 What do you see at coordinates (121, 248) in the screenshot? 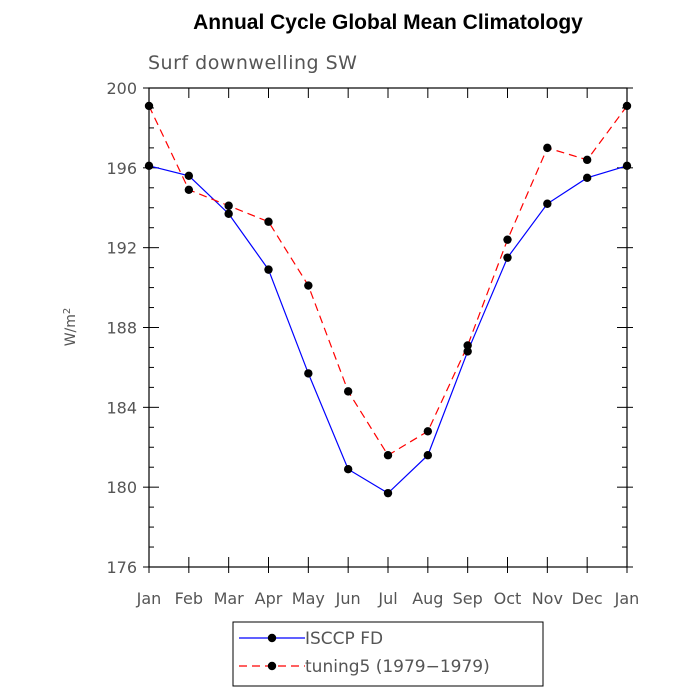
I see `y-tick-label: 192` at bounding box center [121, 248].